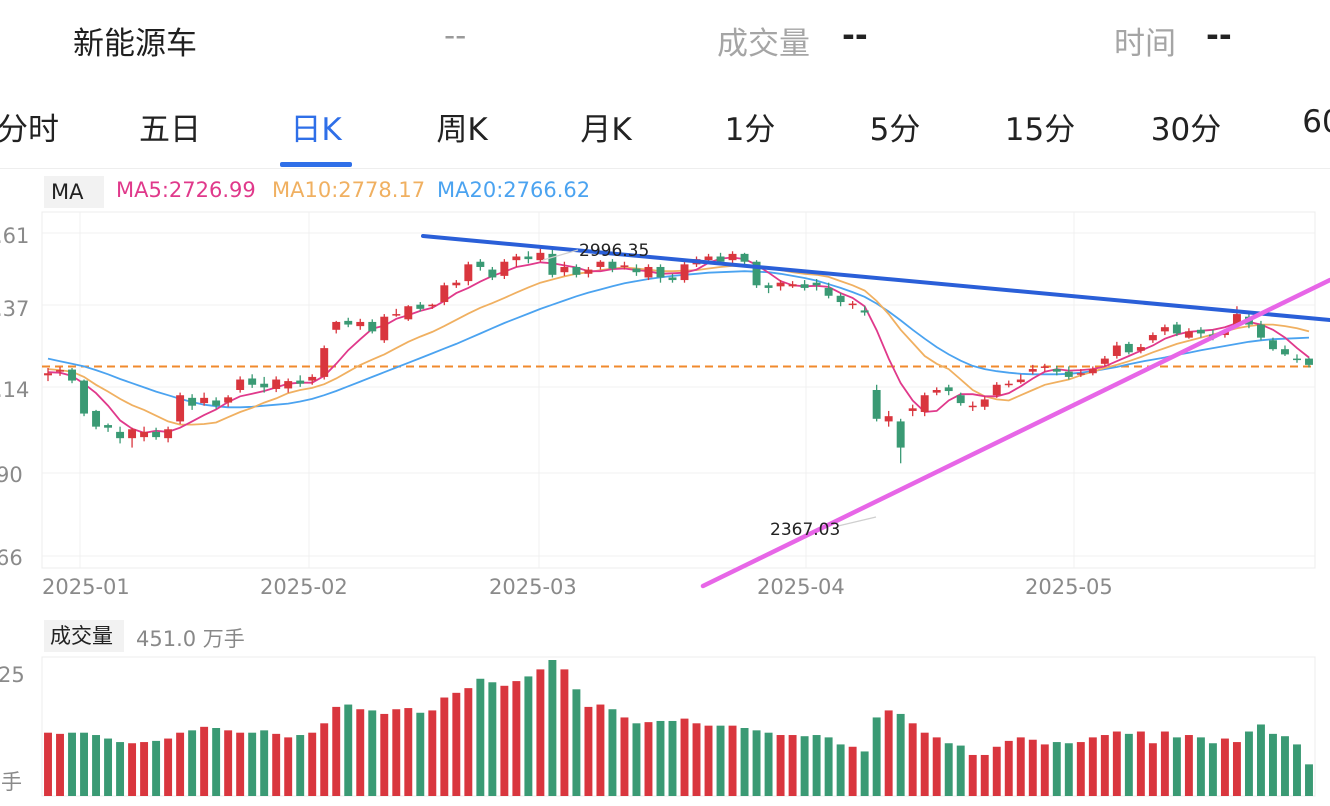 The width and height of the screenshot is (1330, 806). Describe the element at coordinates (614, 251) in the screenshot. I see `high-annotation: 2996.35` at that location.